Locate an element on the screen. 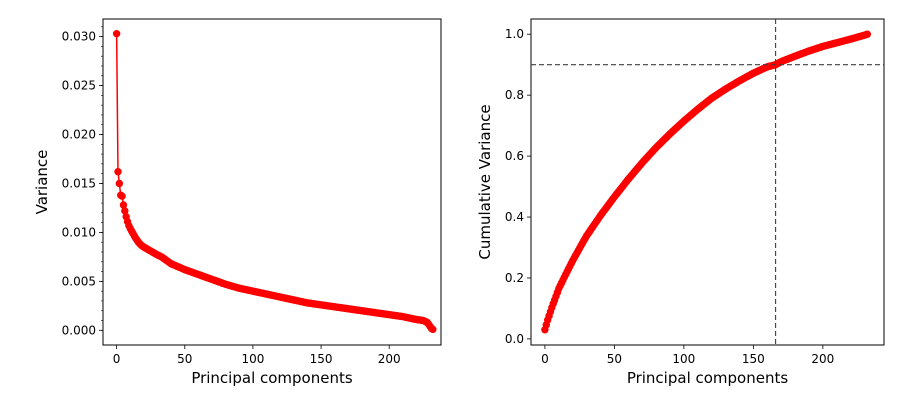 Image resolution: width=914 pixels, height=400 pixels. y-tick-label: 1.0 is located at coordinates (514, 34).